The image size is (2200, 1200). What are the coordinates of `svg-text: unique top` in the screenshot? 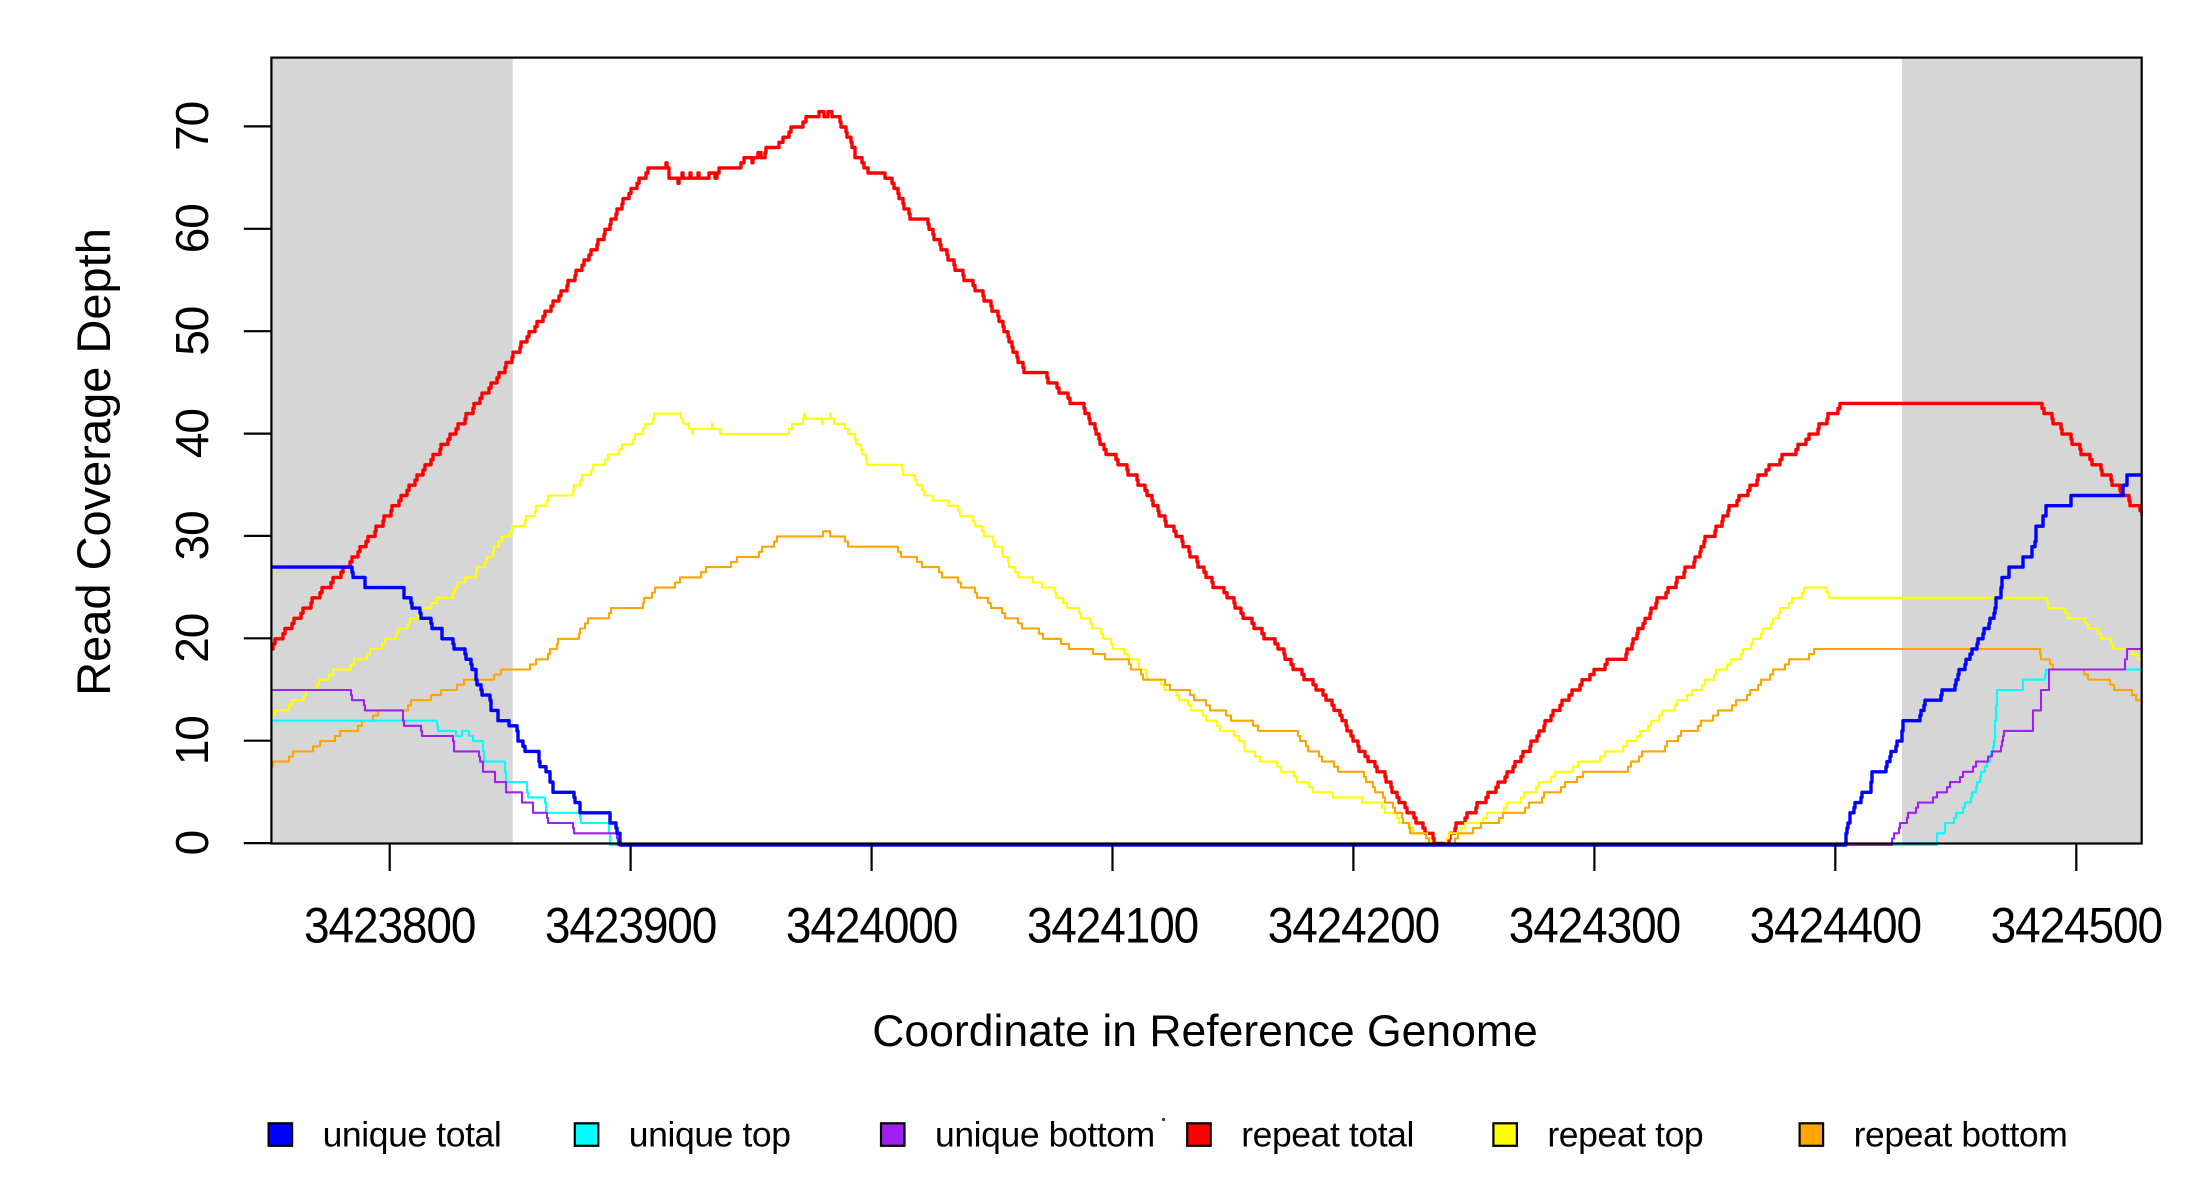 It's located at (710, 1135).